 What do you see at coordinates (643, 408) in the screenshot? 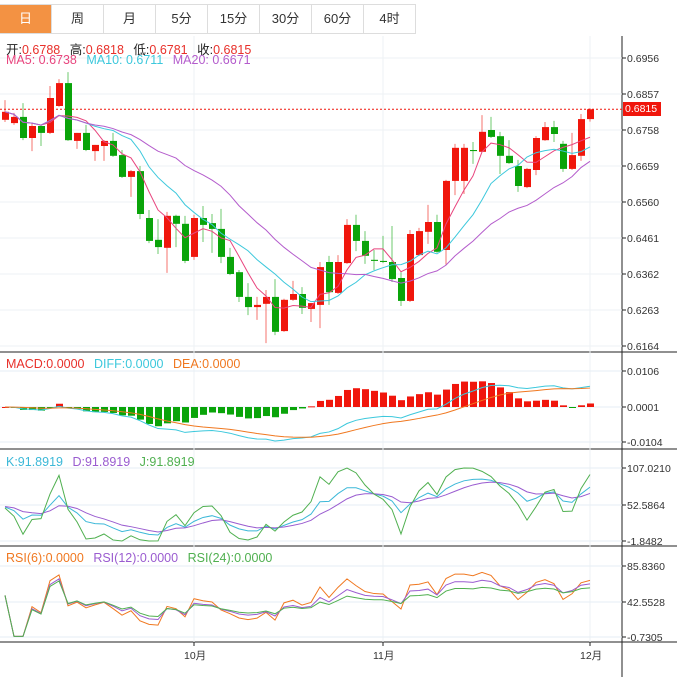
I see `macd-tick-label: 0.0001` at bounding box center [643, 408].